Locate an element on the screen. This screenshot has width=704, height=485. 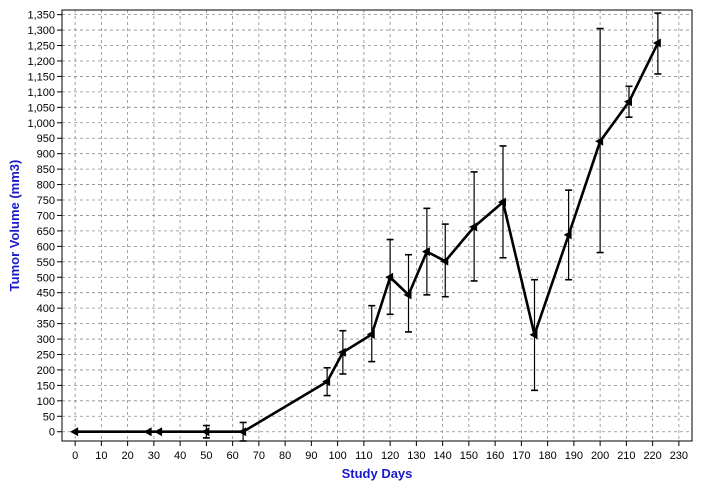
y-tick-label: 650 is located at coordinates (46, 232).